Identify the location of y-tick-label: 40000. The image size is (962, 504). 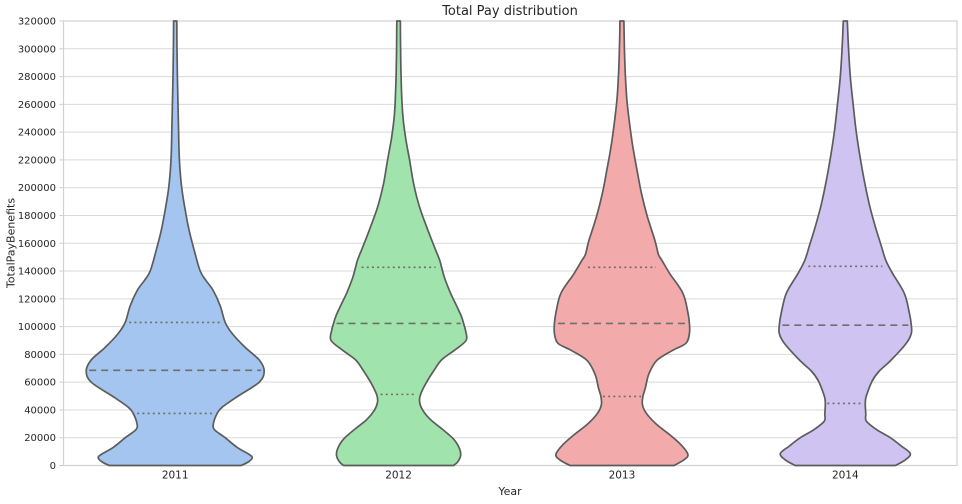
(40, 410).